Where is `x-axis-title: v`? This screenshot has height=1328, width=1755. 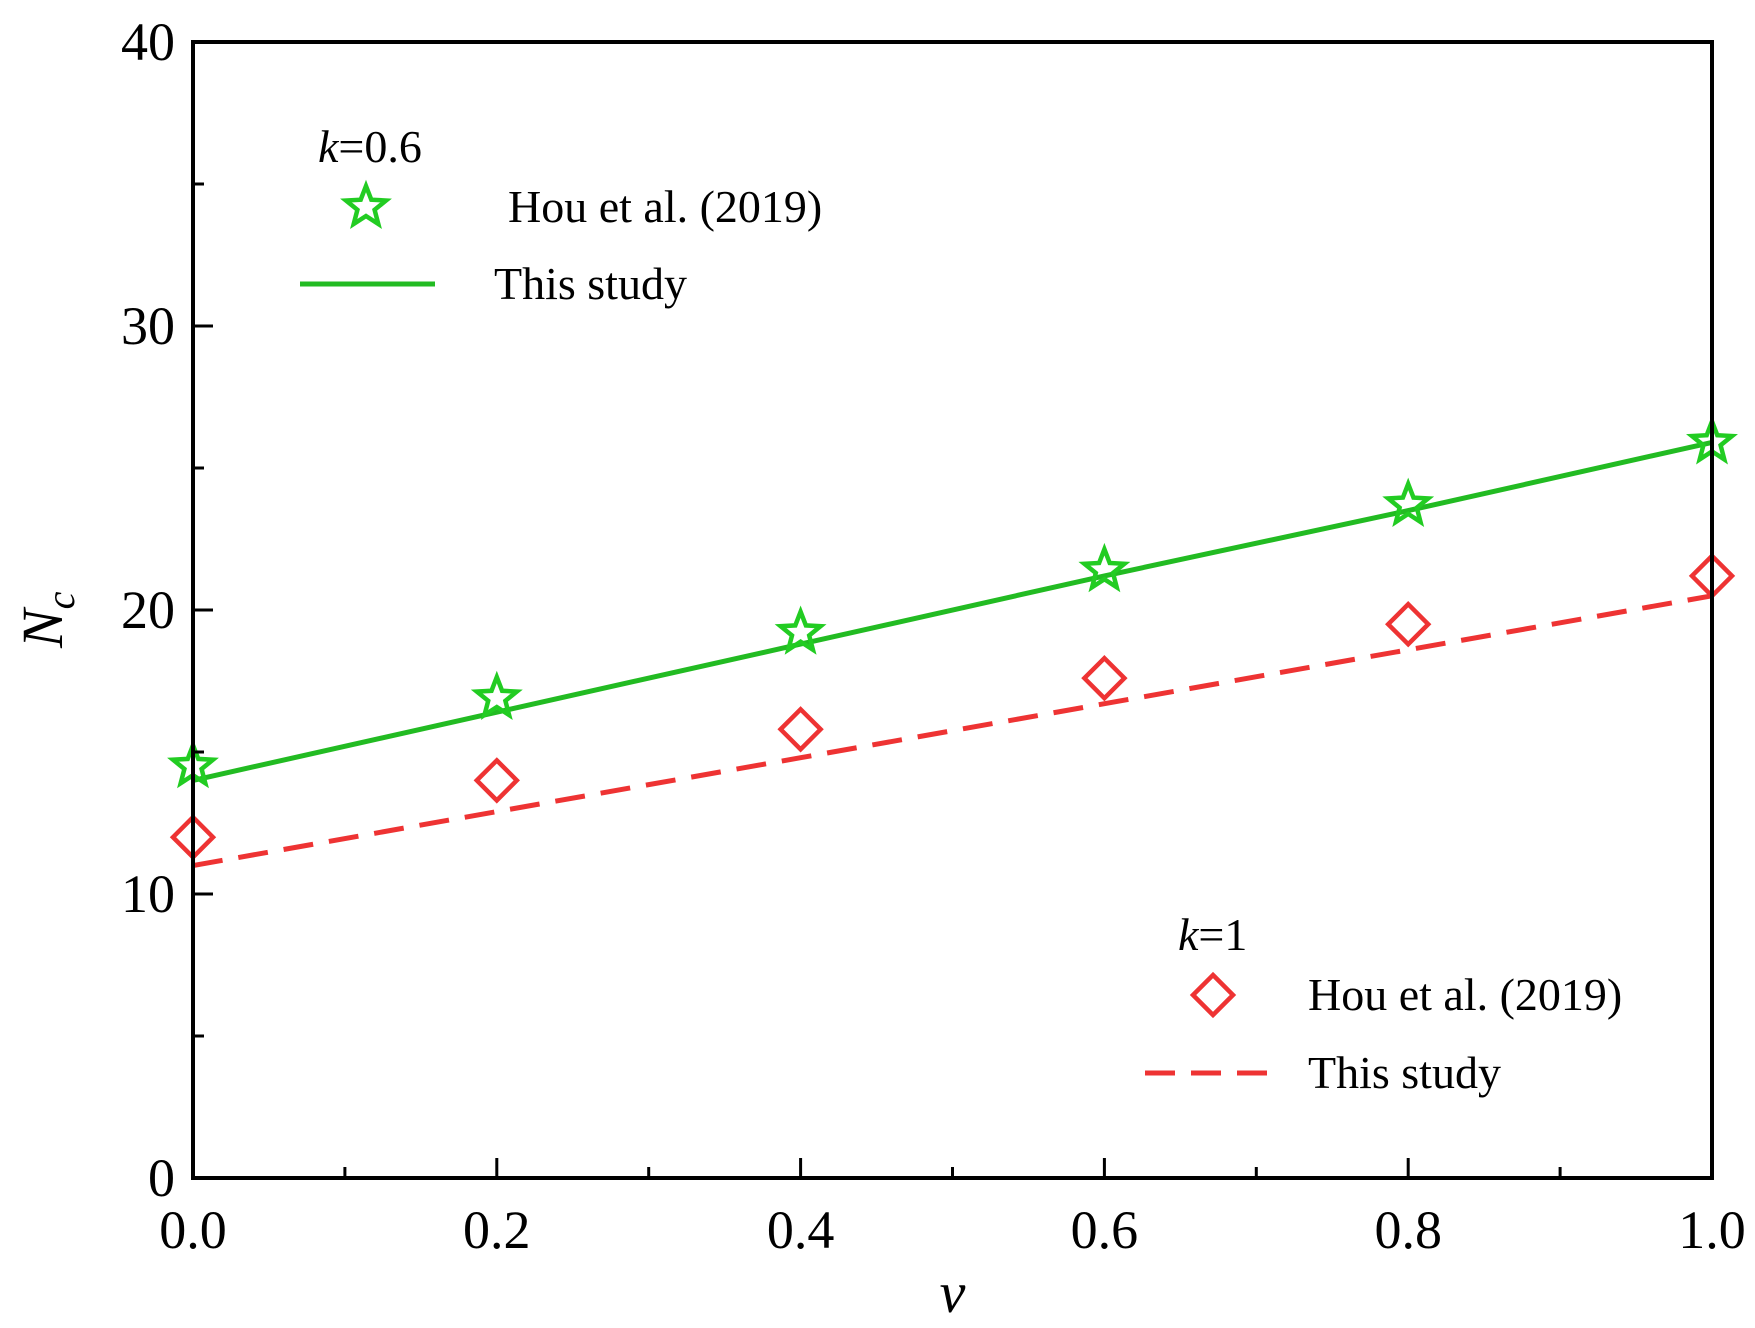
x-axis-title: v is located at coordinates (953, 1292).